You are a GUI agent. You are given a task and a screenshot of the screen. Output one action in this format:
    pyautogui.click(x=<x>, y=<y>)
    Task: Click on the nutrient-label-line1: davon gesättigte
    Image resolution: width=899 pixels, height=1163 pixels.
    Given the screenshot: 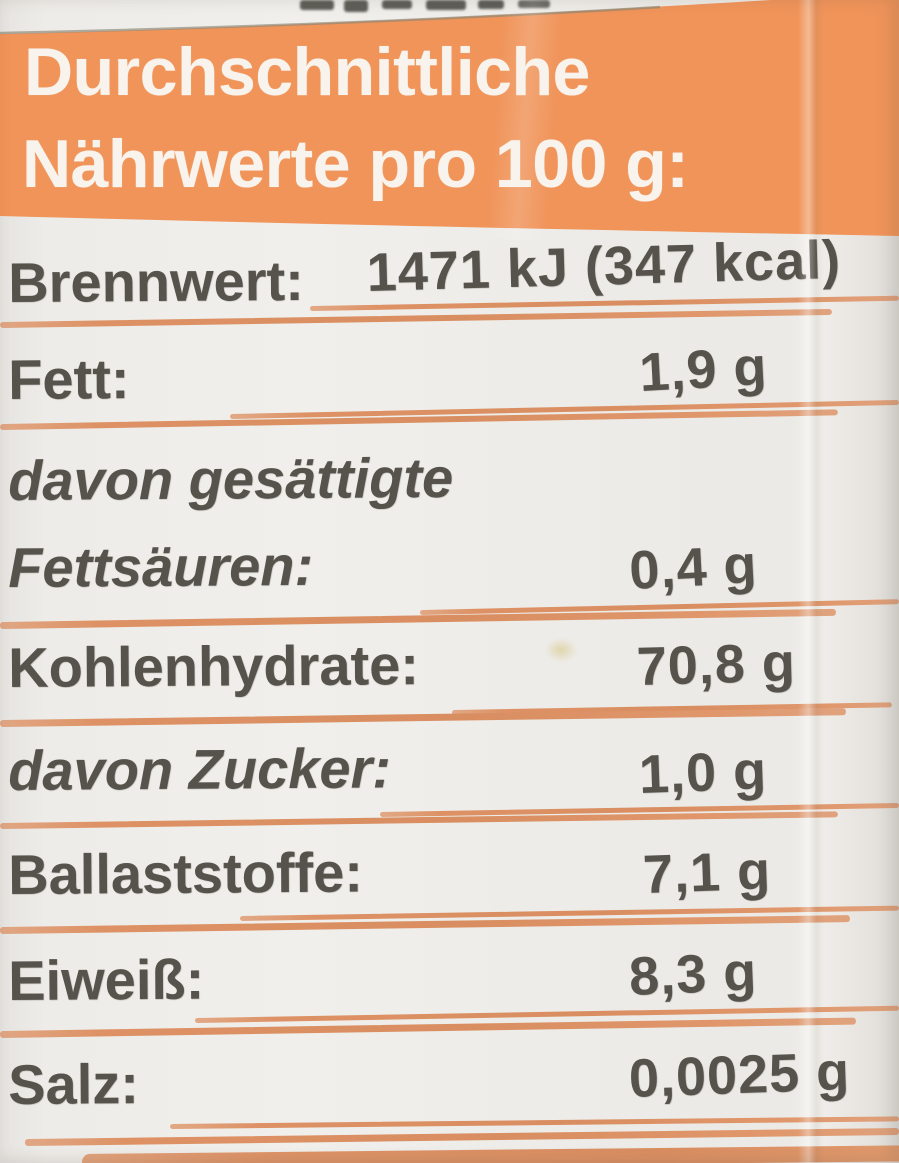 What is the action you would take?
    pyautogui.click(x=230, y=478)
    